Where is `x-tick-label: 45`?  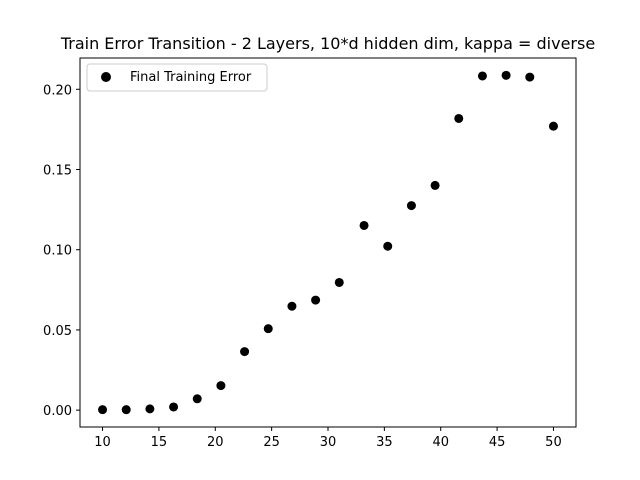
x-tick-label: 45 is located at coordinates (497, 442).